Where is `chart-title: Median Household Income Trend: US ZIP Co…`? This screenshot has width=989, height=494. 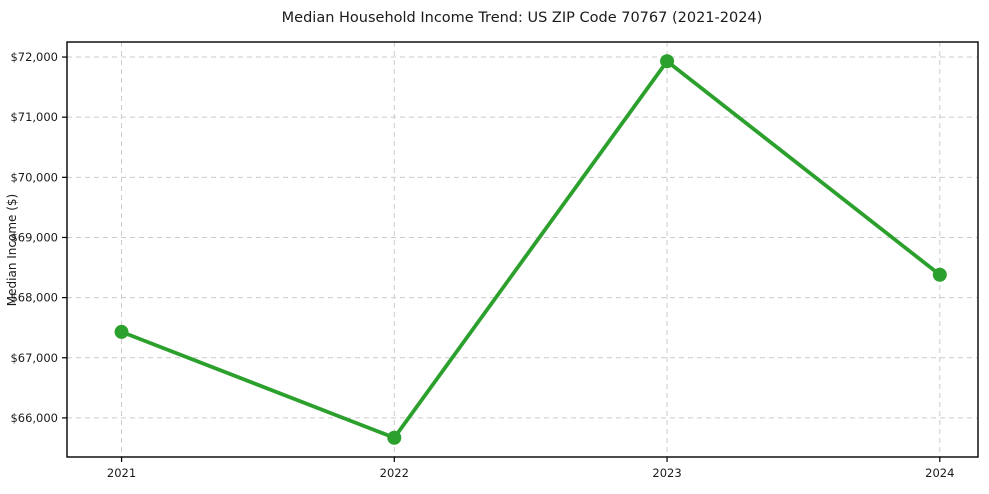
chart-title: Median Household Income Trend: US ZIP Co… is located at coordinates (522, 18).